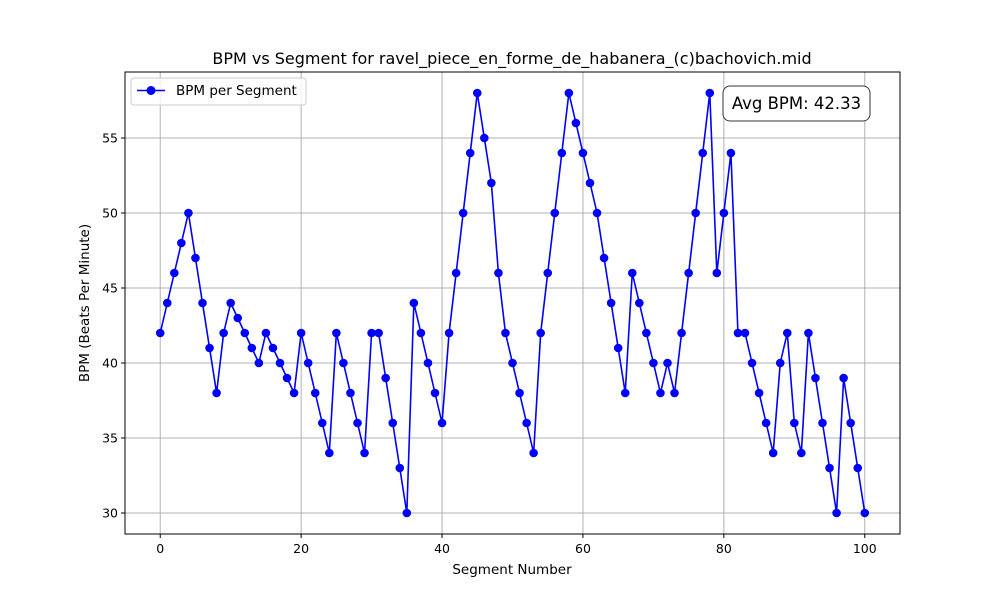 This screenshot has width=1000, height=600. I want to click on avg-annotation-text: Avg BPM: 42.33, so click(796, 103).